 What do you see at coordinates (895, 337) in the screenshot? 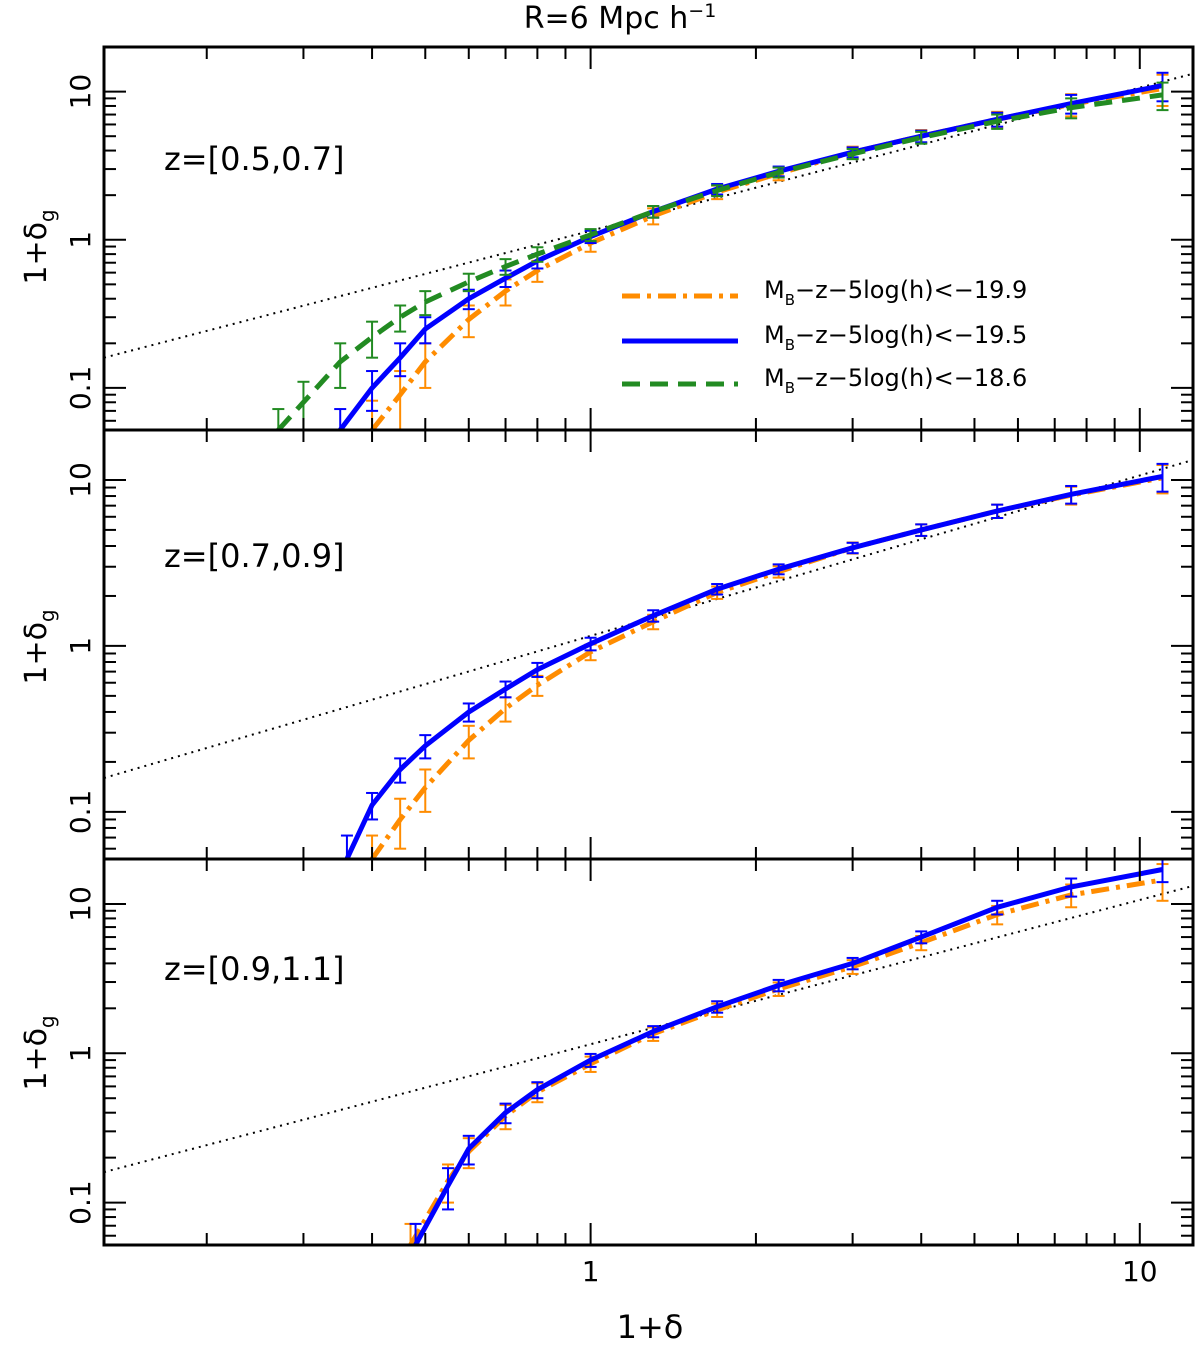
I see `legend-label-2: MB−z−5log(h)<−19.5` at bounding box center [895, 337].